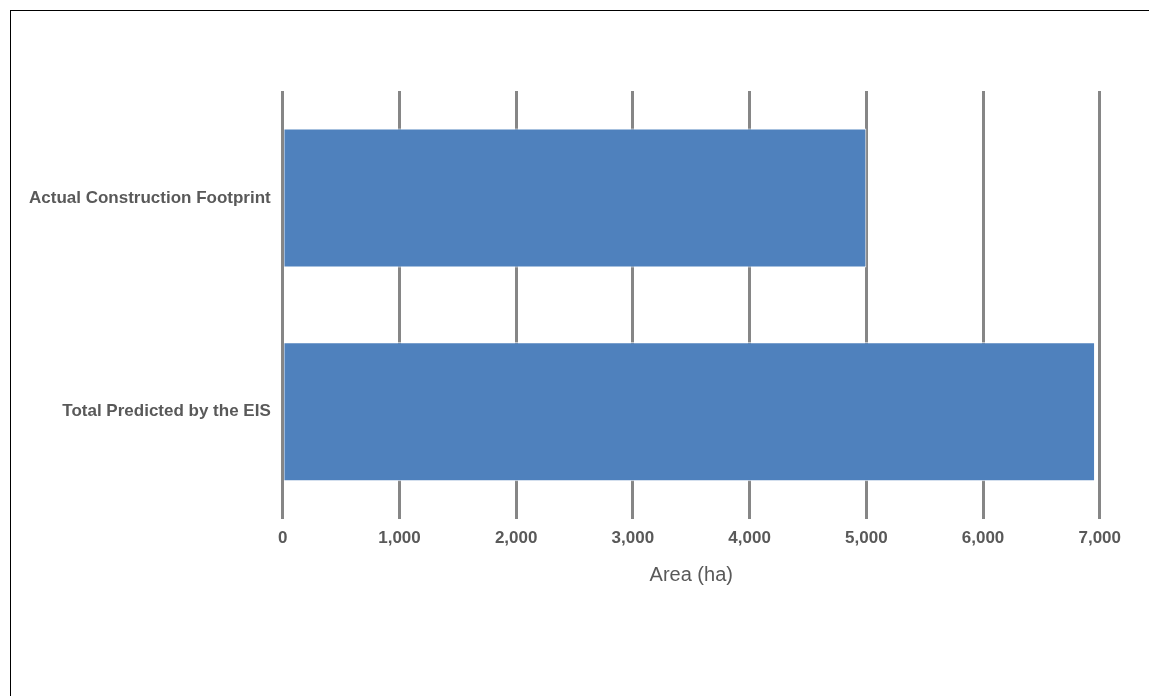 The width and height of the screenshot is (1149, 696). I want to click on x-tick-label: 3,000, so click(633, 538).